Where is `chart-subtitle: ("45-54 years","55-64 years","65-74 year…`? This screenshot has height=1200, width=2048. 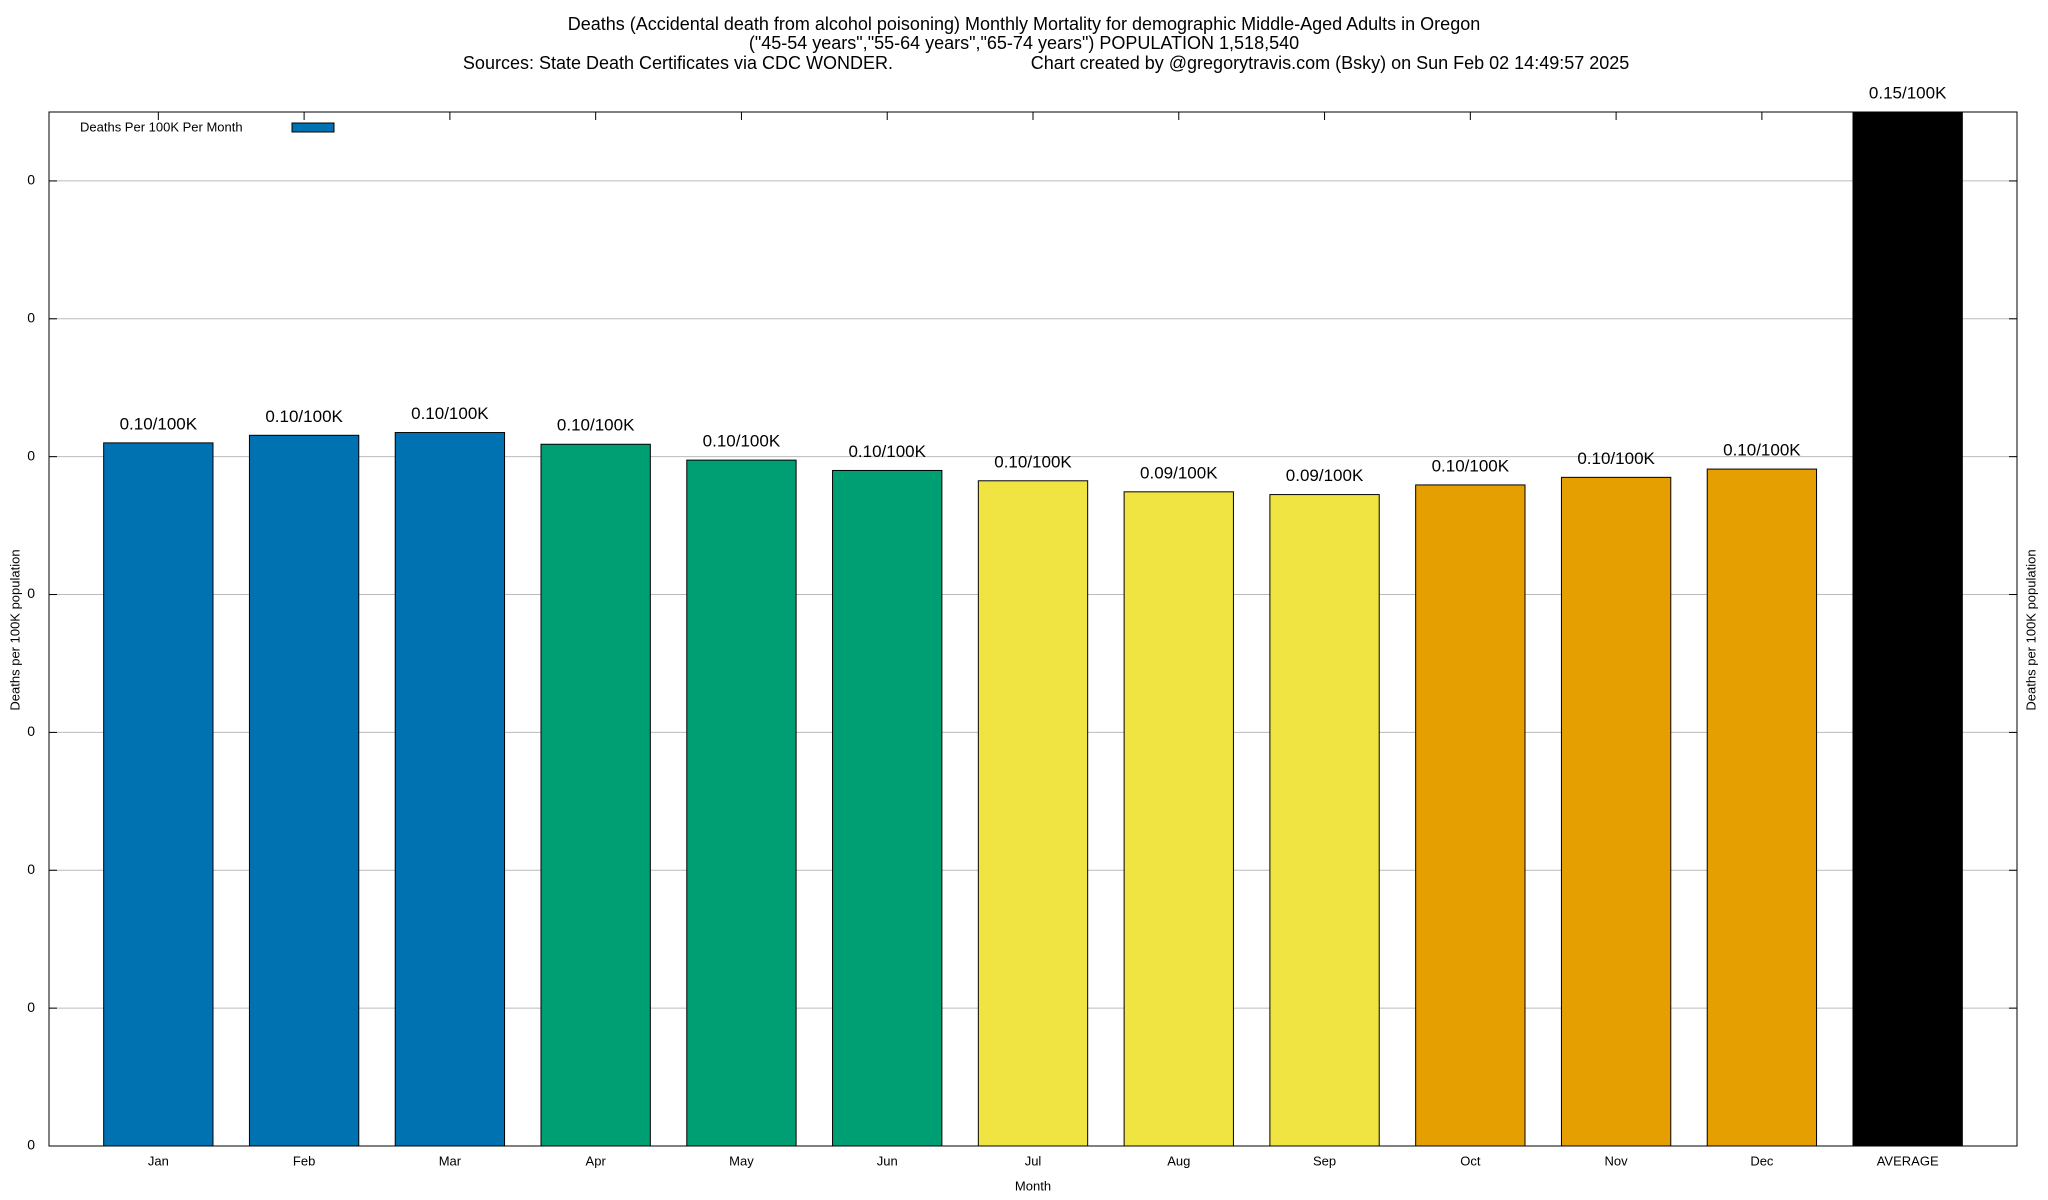 chart-subtitle: ("45-54 years","55-64 years","65-74 year… is located at coordinates (1024, 43).